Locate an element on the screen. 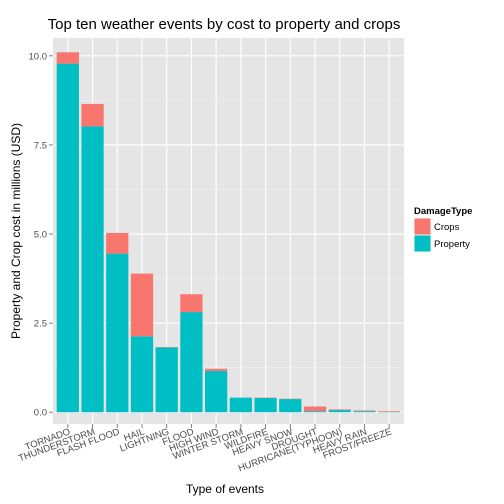 The image size is (504, 504). legend-swatch-property is located at coordinates (422, 243).